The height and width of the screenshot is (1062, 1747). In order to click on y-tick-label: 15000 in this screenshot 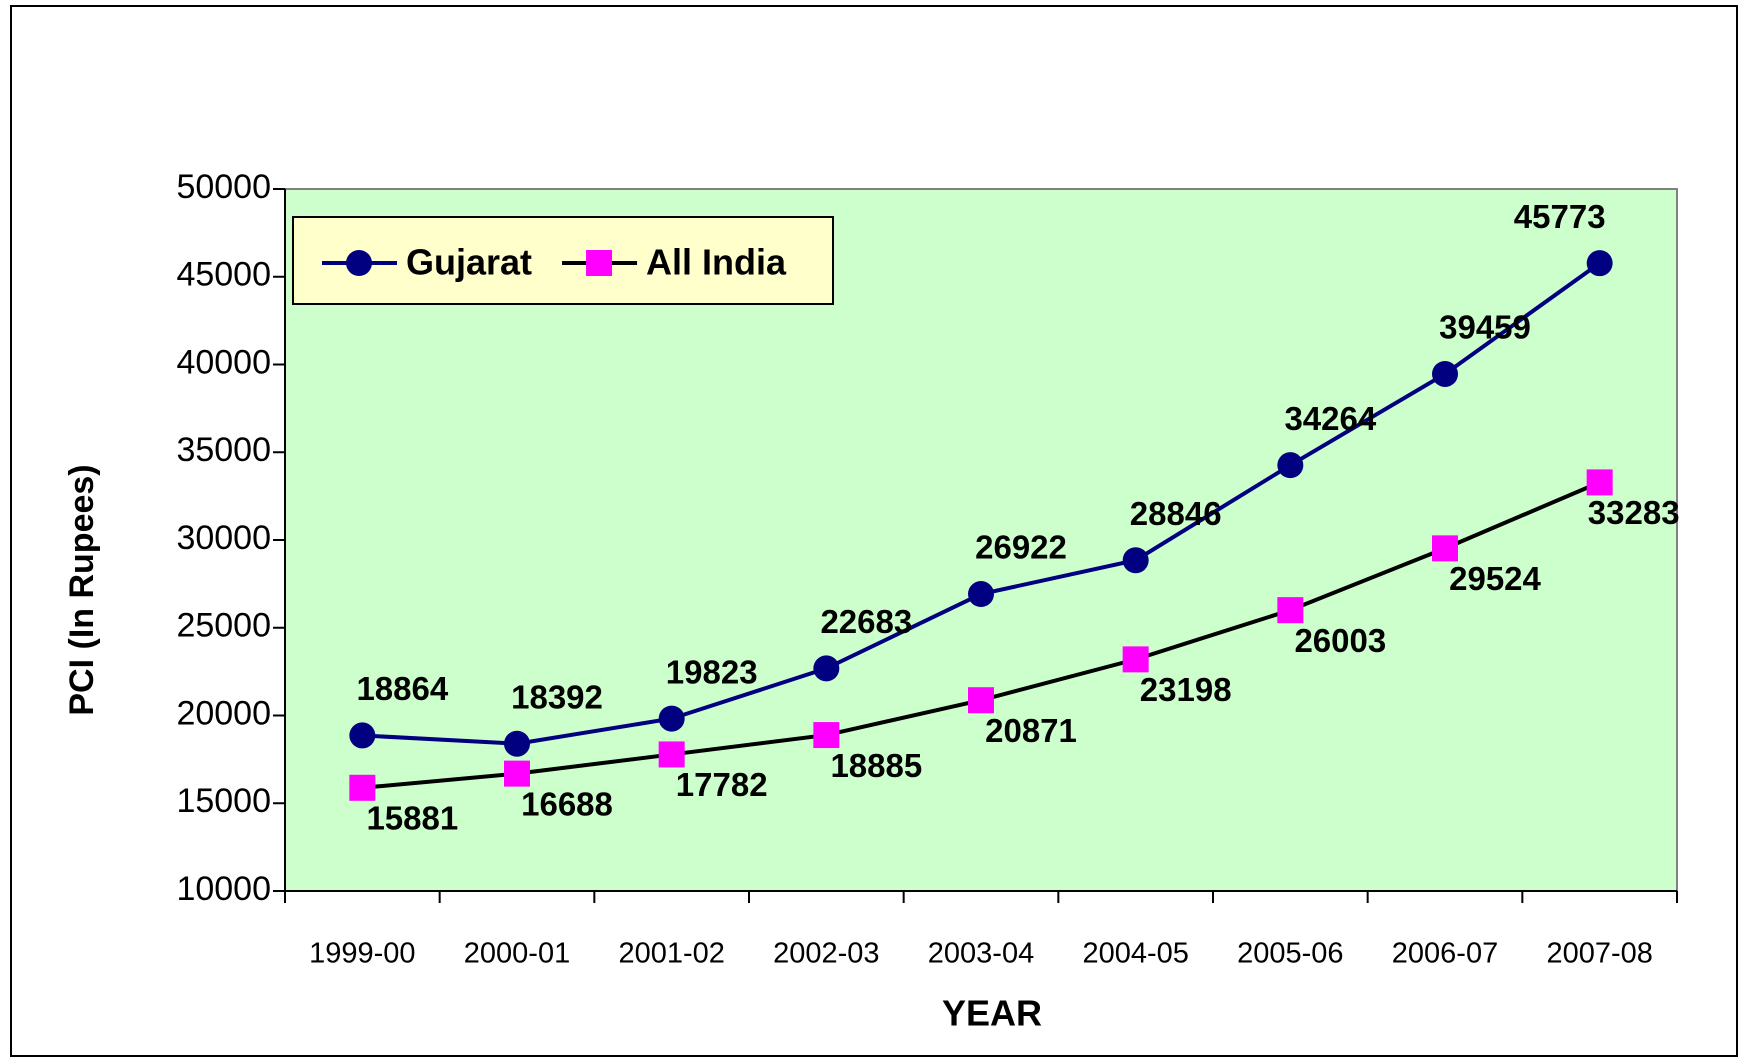, I will do `click(223, 801)`.